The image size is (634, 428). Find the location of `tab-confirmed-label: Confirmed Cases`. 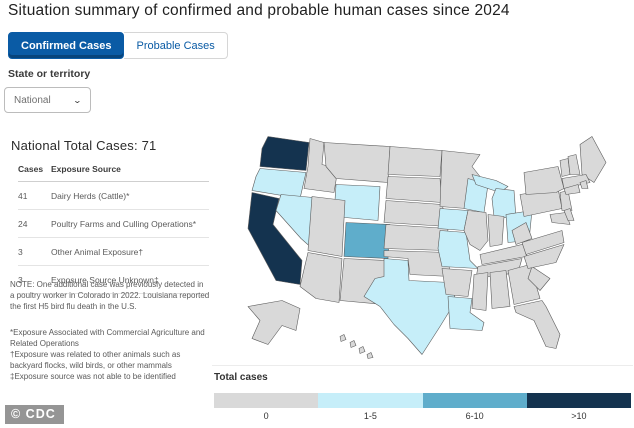

tab-confirmed-label: Confirmed Cases is located at coordinates (66, 45).